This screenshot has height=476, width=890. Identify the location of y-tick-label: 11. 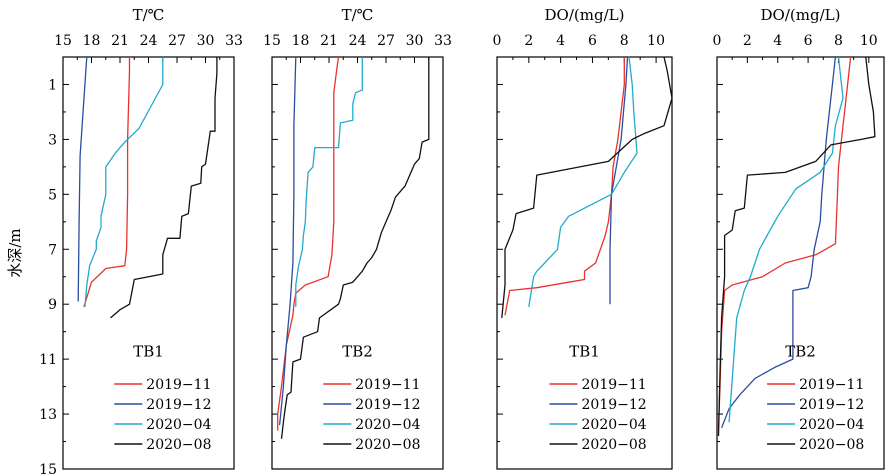
(48, 360).